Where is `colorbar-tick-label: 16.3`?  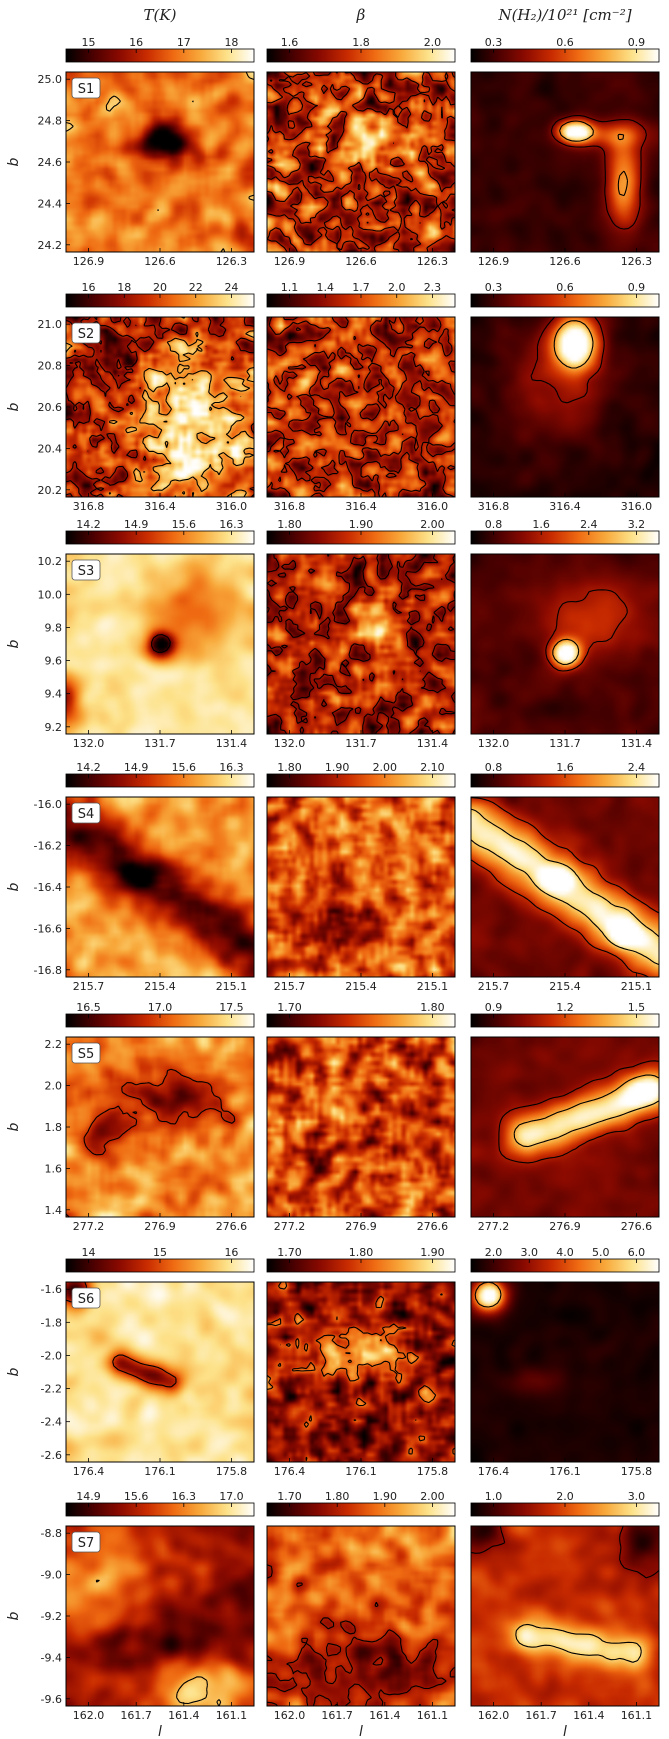
colorbar-tick-label: 16.3 is located at coordinates (231, 524).